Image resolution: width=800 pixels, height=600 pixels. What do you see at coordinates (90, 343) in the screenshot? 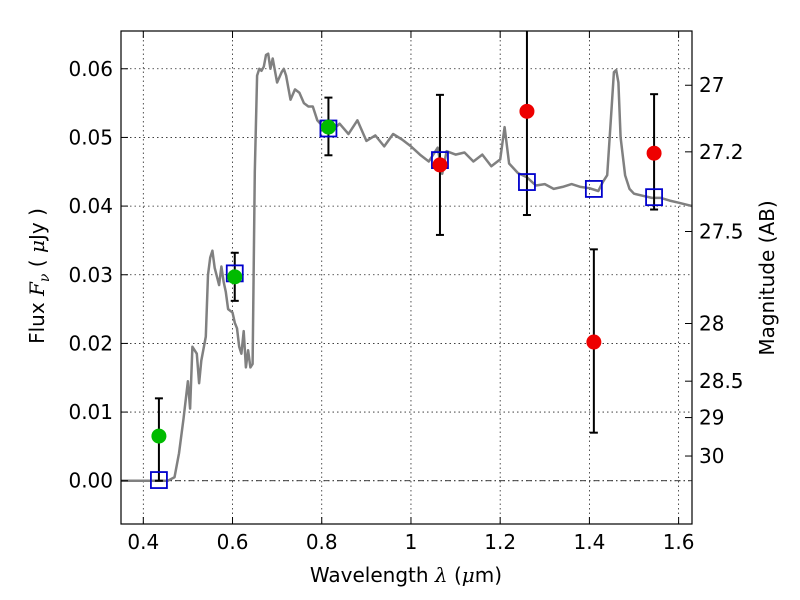
I see `y-tick-label: 0.02` at bounding box center [90, 343].